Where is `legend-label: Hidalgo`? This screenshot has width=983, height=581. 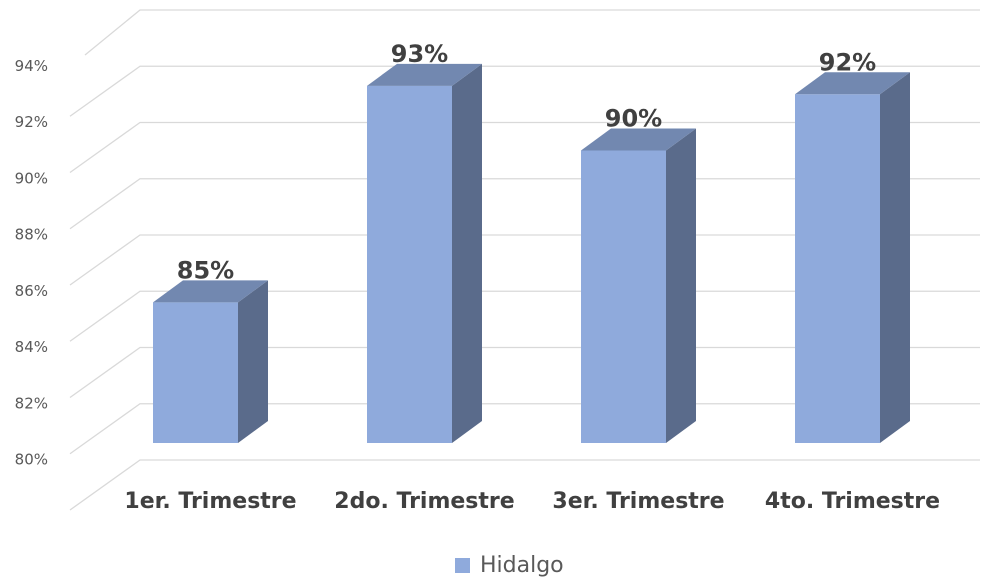
legend-label: Hidalgo is located at coordinates (522, 565).